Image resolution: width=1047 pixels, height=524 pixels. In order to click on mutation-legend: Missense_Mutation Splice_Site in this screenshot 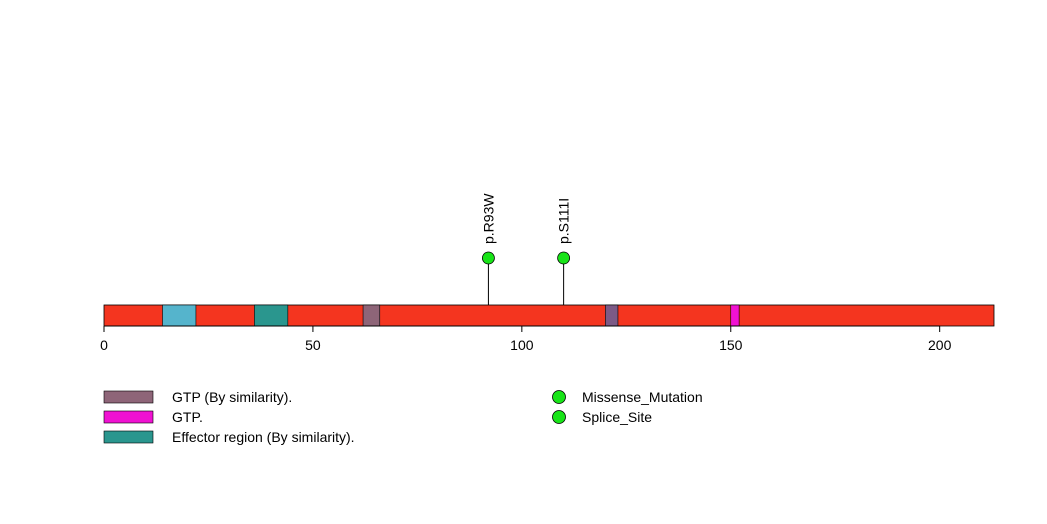, I will do `click(627, 407)`.